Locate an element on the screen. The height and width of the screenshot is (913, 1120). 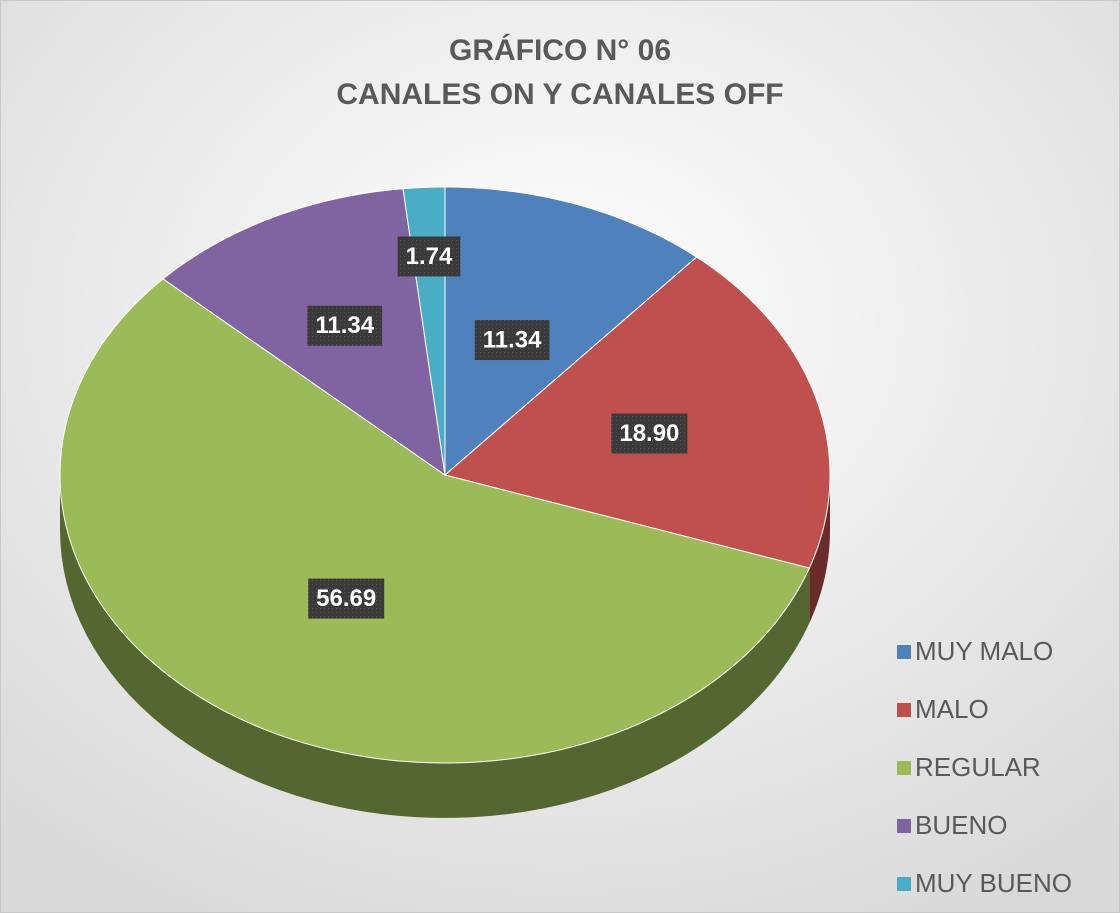
legend-label: MALO is located at coordinates (952, 709).